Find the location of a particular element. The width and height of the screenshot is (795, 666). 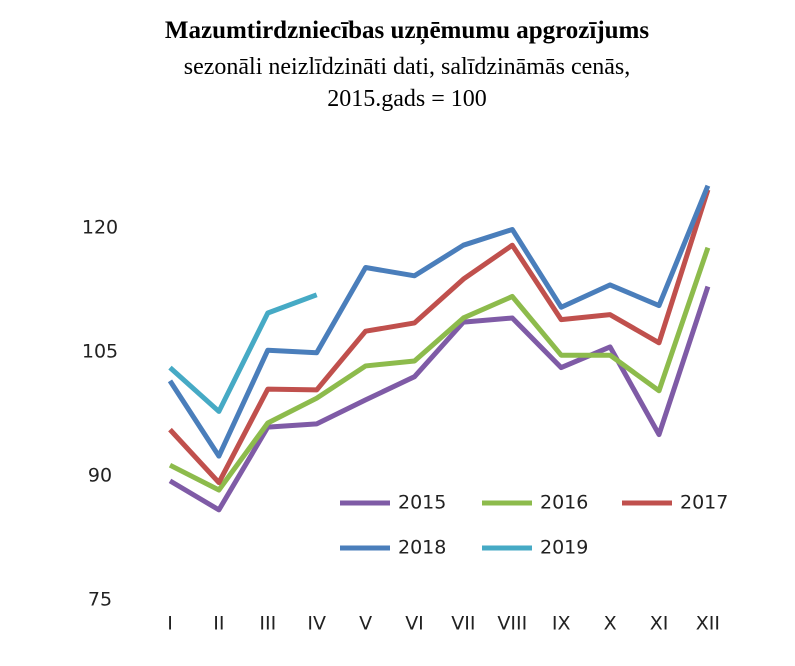

y-tick-label: 105 is located at coordinates (100, 351).